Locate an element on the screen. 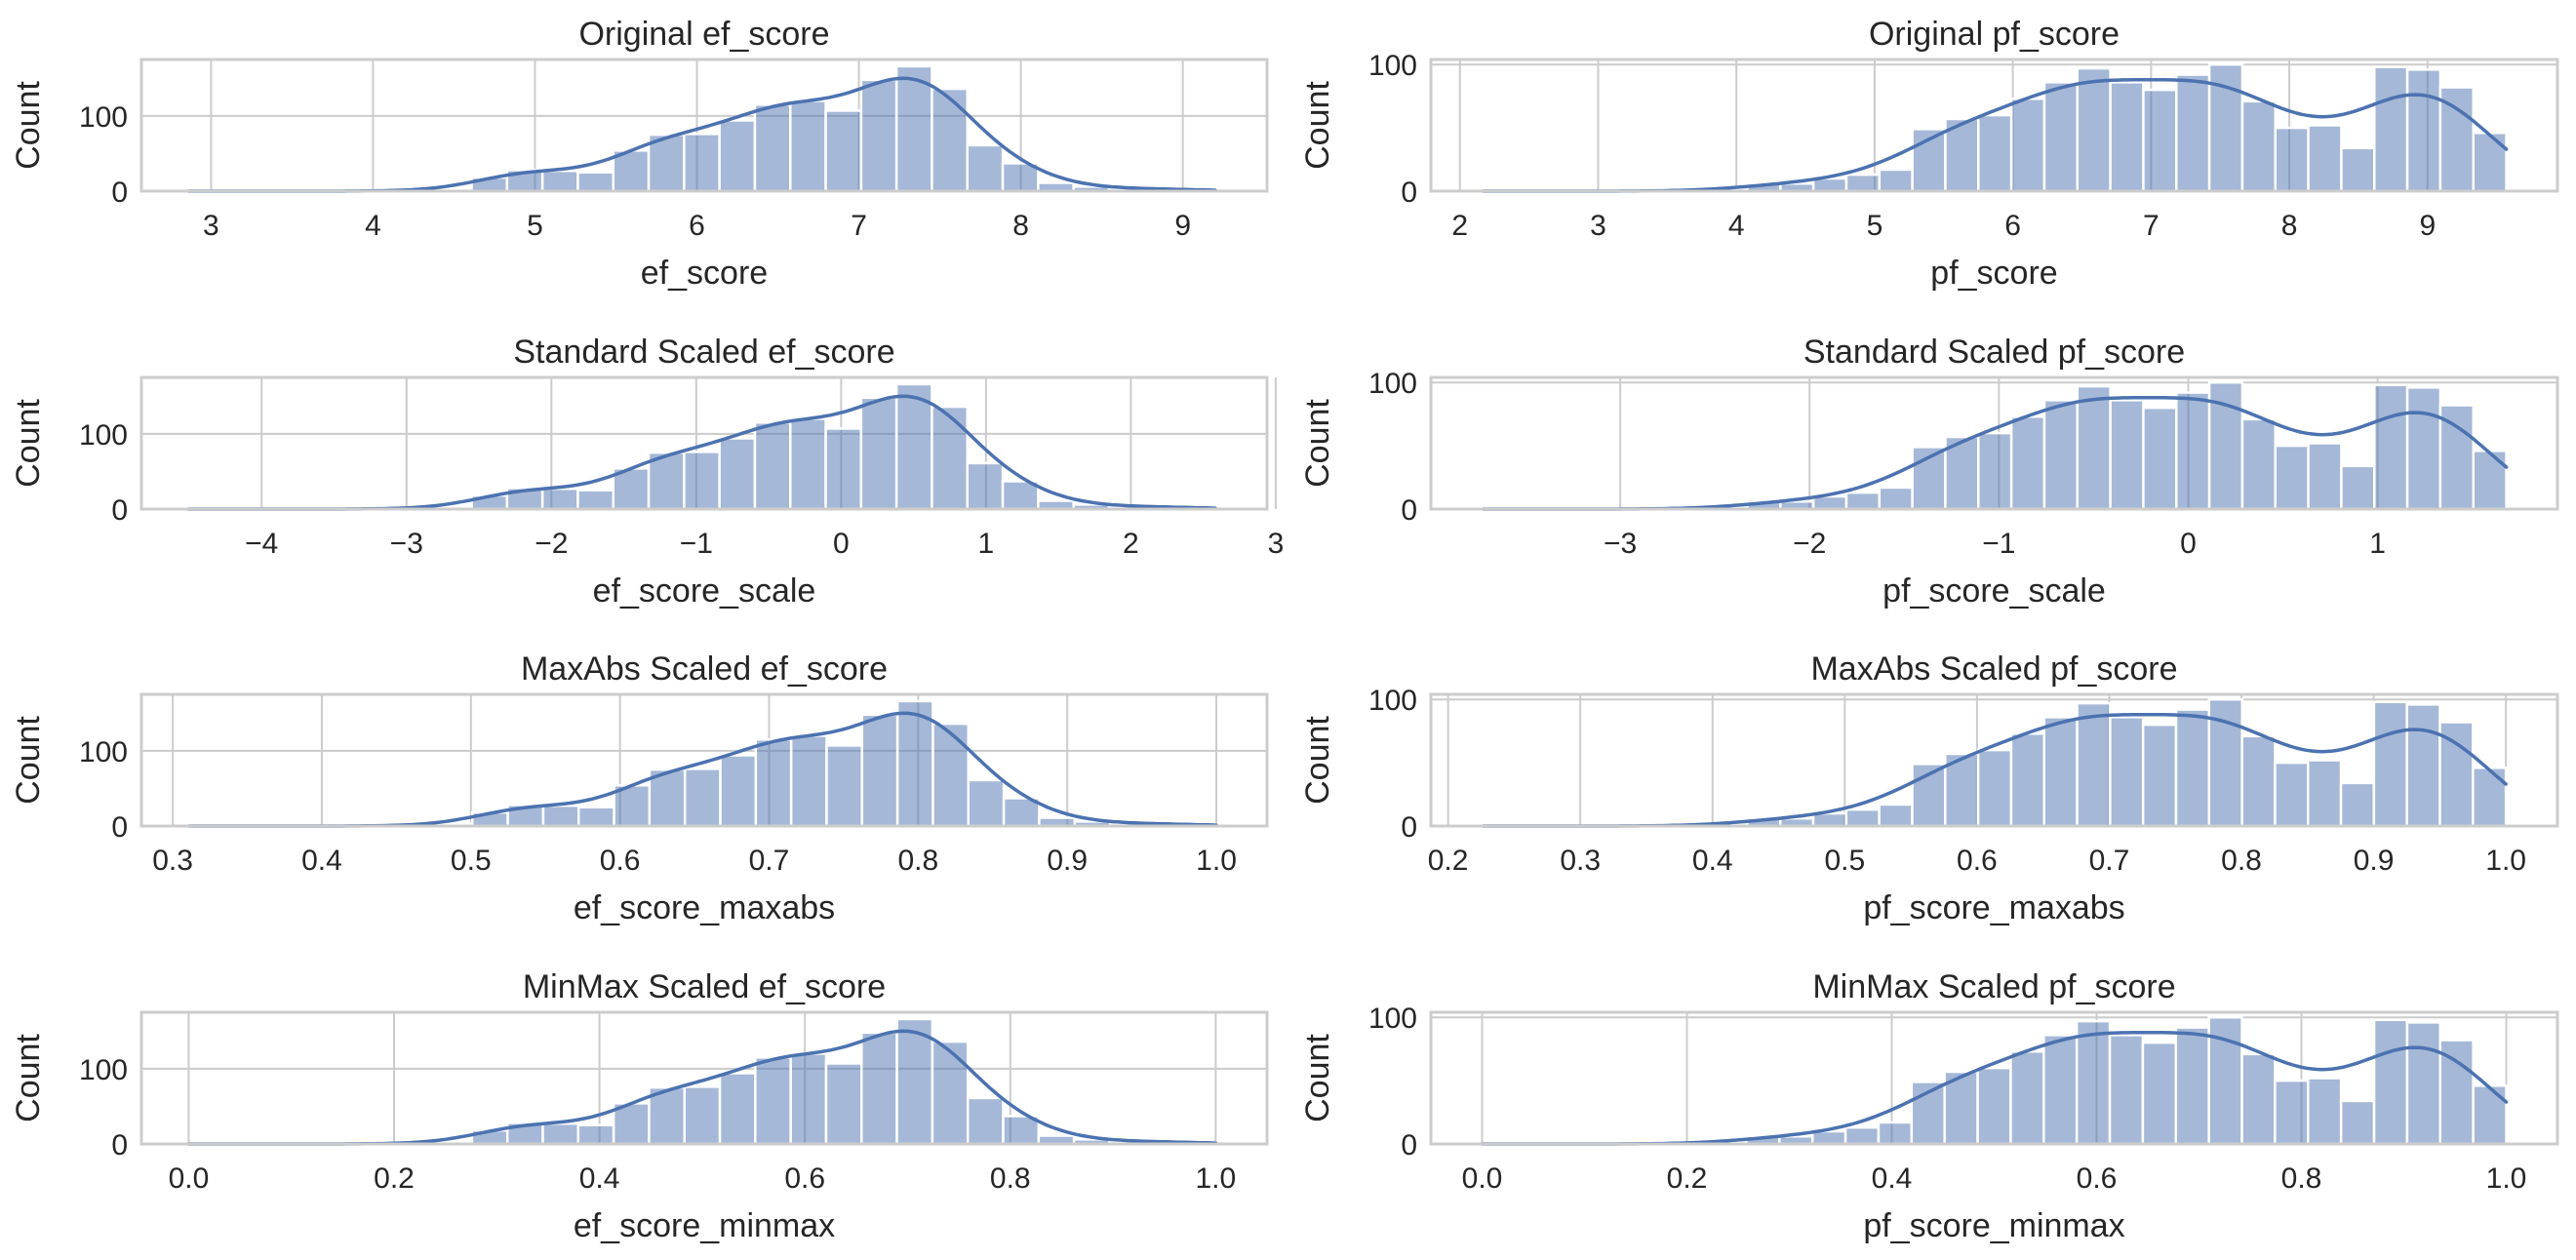 The height and width of the screenshot is (1260, 2576). x-tick-label: 0.2 is located at coordinates (1687, 1178).